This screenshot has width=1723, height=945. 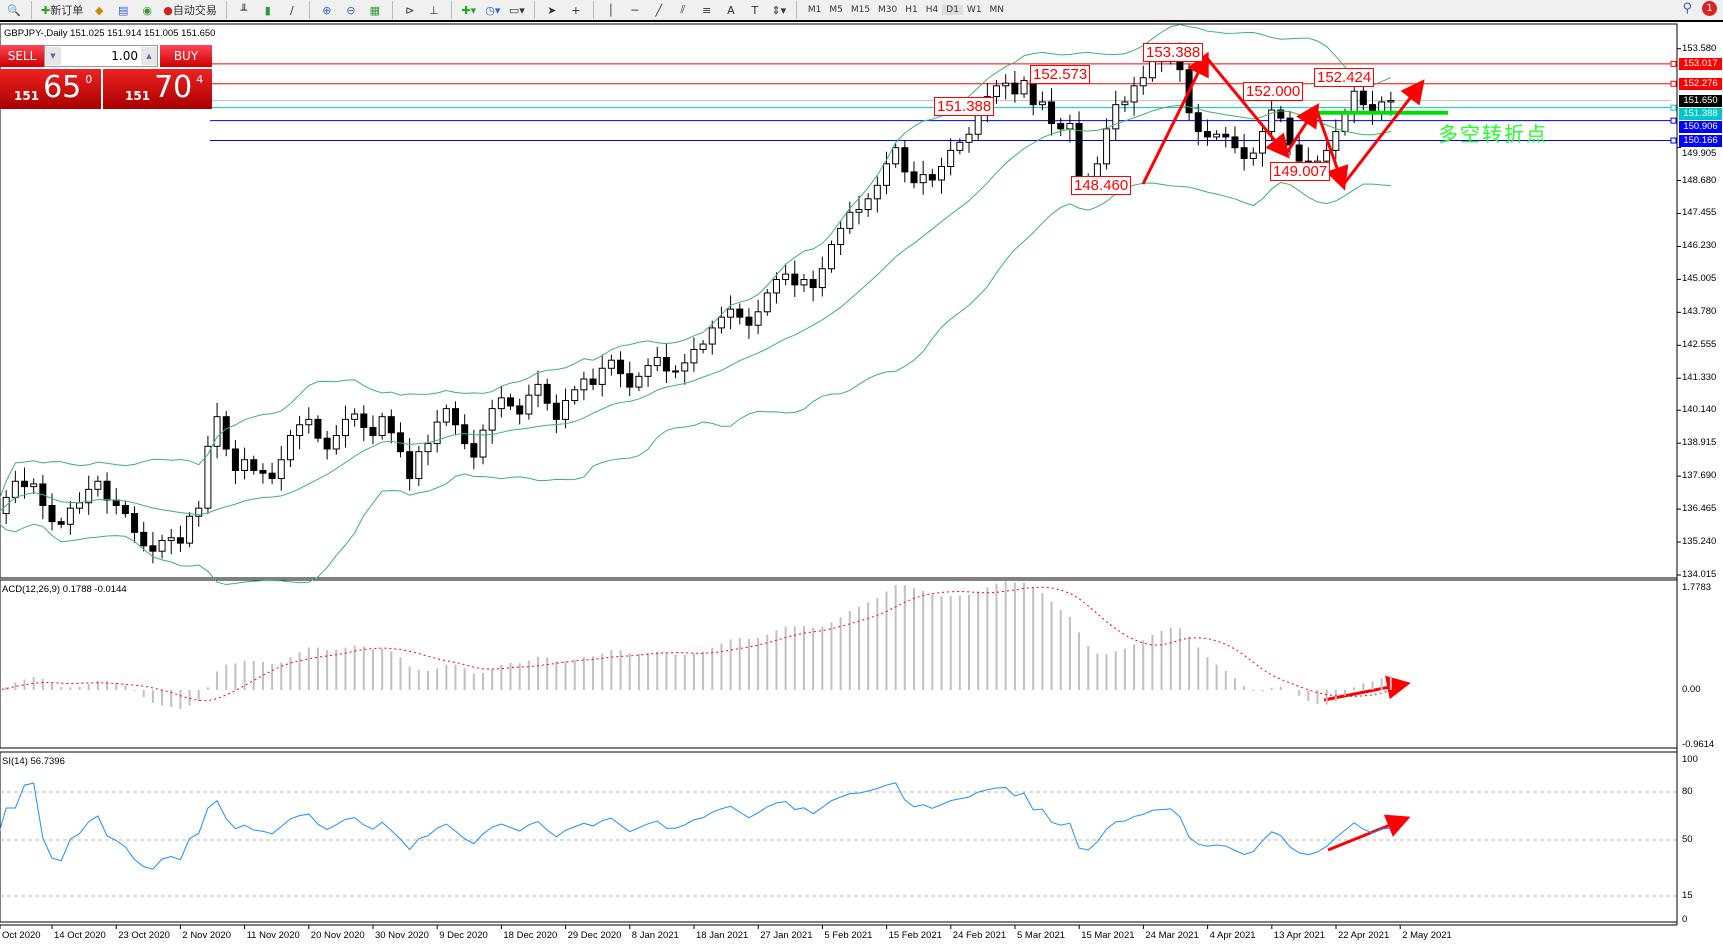 What do you see at coordinates (1364, 935) in the screenshot?
I see `date-axis-label: 22 Apr 2021` at bounding box center [1364, 935].